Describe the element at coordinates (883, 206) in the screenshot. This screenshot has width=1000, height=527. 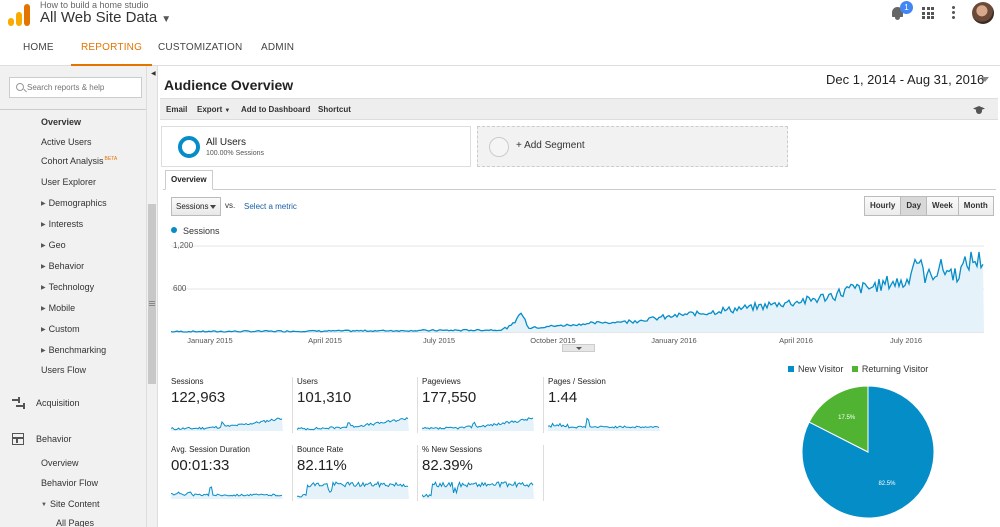
I see `hourly-button: Hourly` at that location.